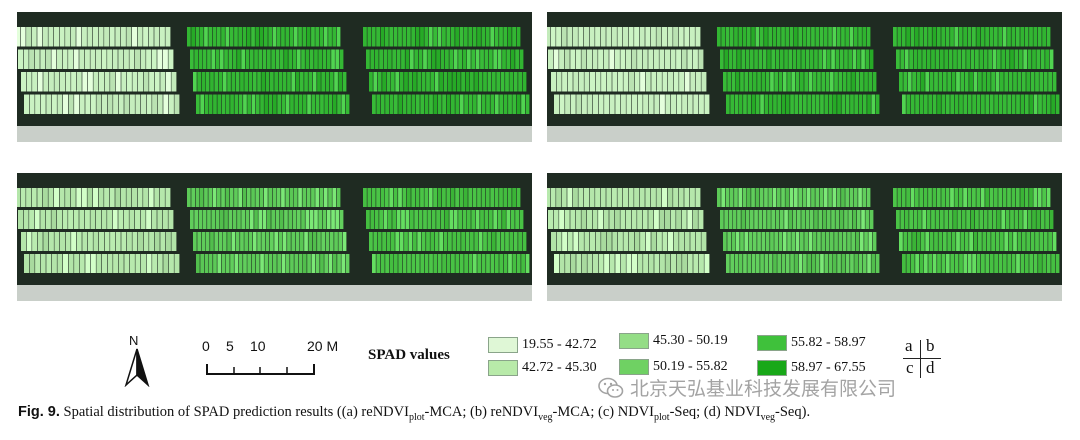  Describe the element at coordinates (690, 366) in the screenshot. I see `legend-label-4: 50.19 - 55.82` at that location.